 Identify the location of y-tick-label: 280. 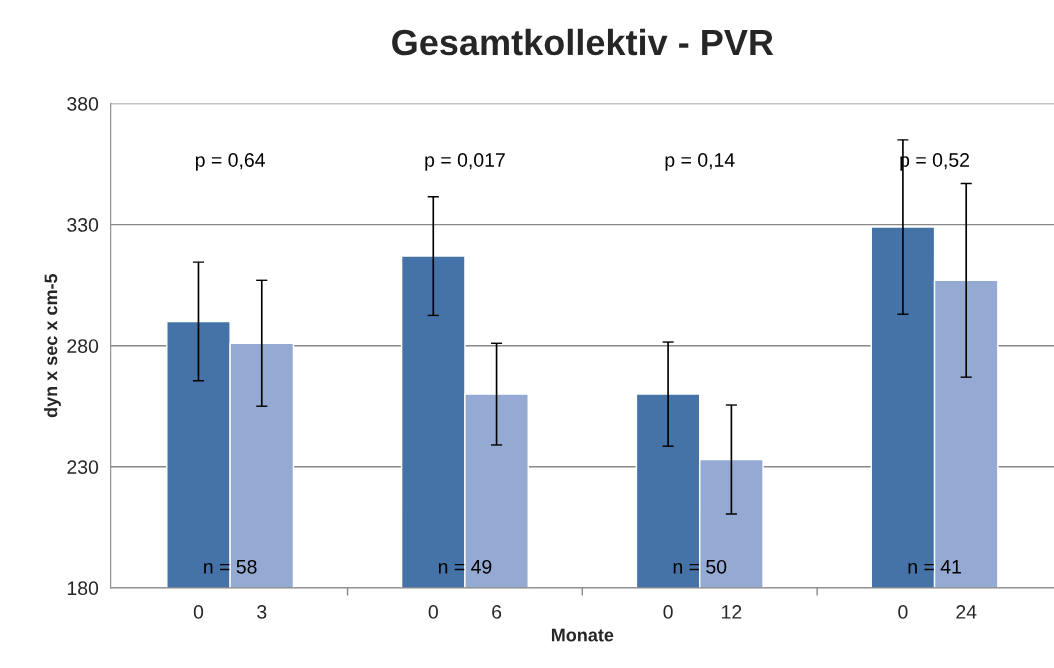
(83, 346).